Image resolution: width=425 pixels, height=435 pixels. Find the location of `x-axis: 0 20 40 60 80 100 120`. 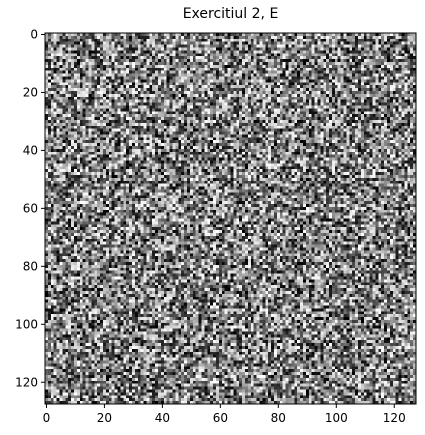

x-axis: 0 20 40 60 80 100 120 is located at coordinates (224, 414).